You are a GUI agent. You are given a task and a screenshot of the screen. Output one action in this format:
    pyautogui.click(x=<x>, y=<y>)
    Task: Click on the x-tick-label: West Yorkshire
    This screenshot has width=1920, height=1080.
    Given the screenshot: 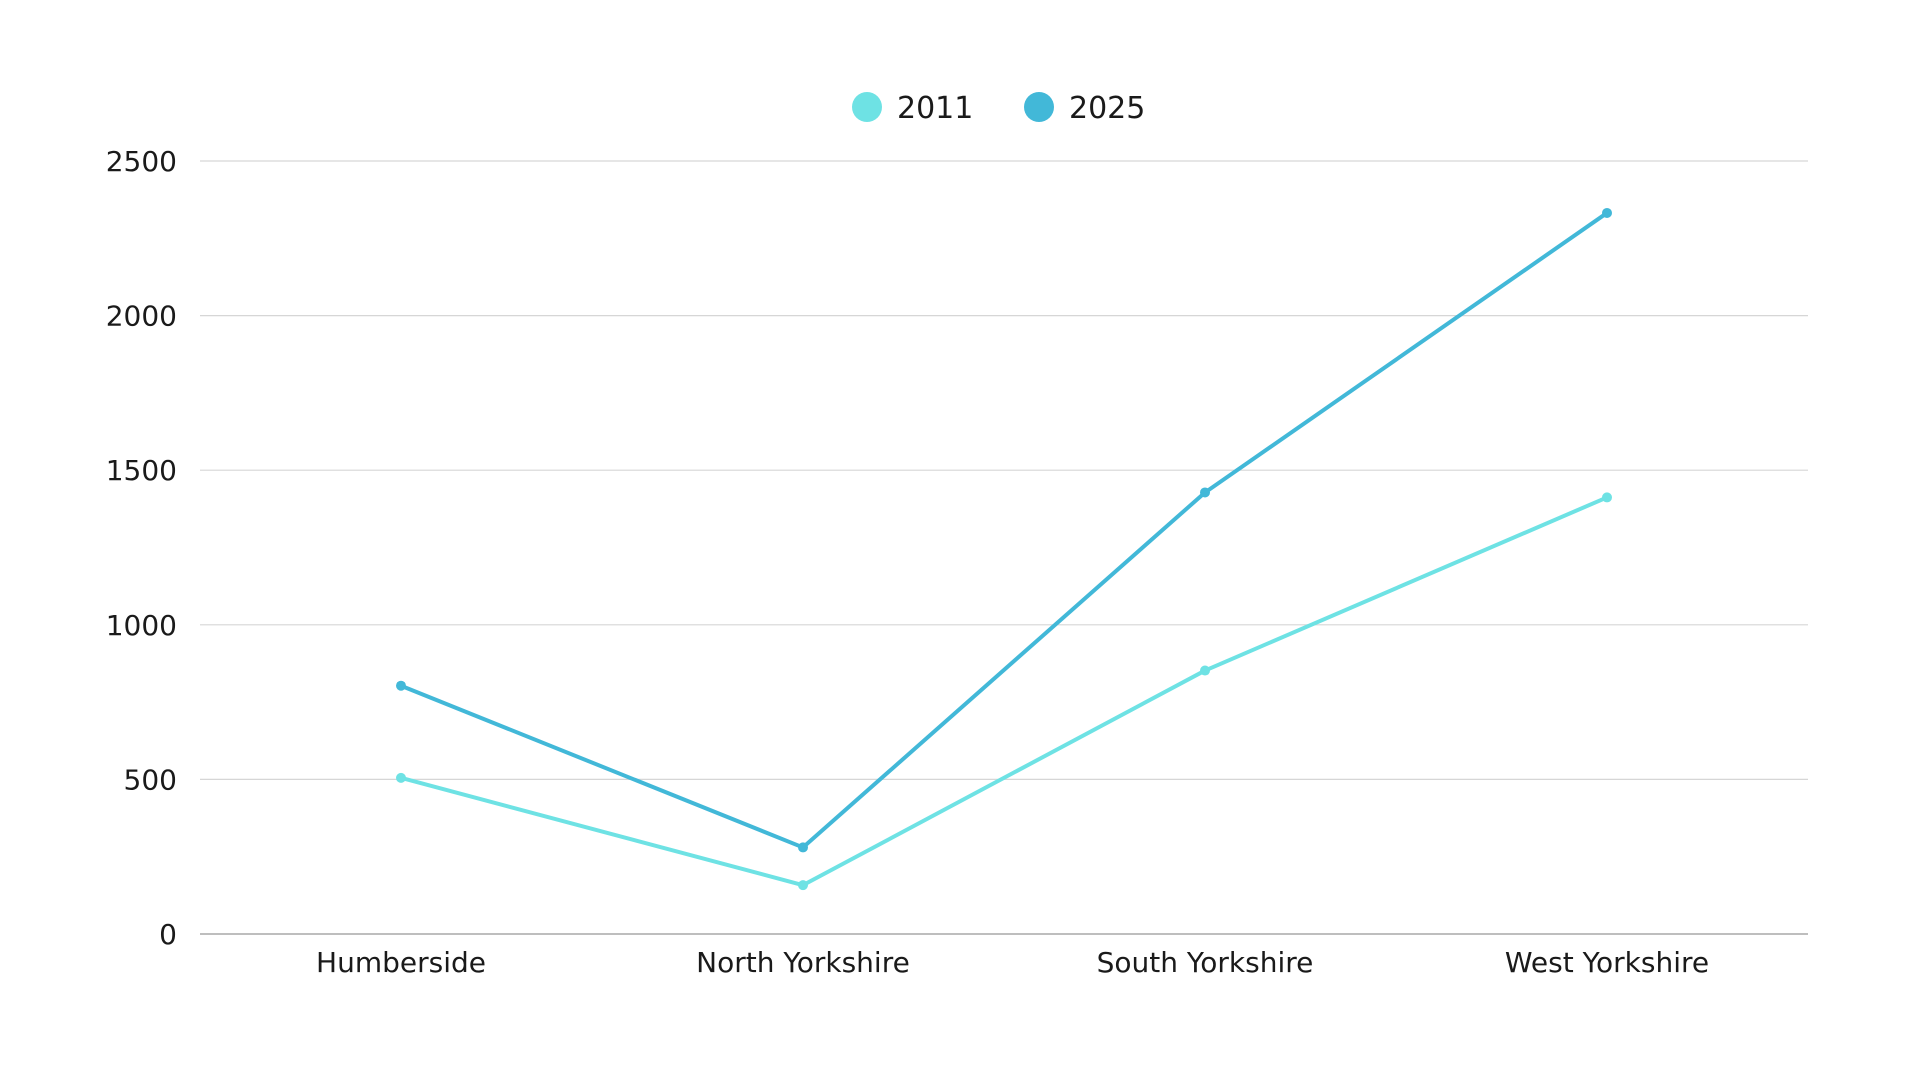 What is the action you would take?
    pyautogui.click(x=1607, y=962)
    